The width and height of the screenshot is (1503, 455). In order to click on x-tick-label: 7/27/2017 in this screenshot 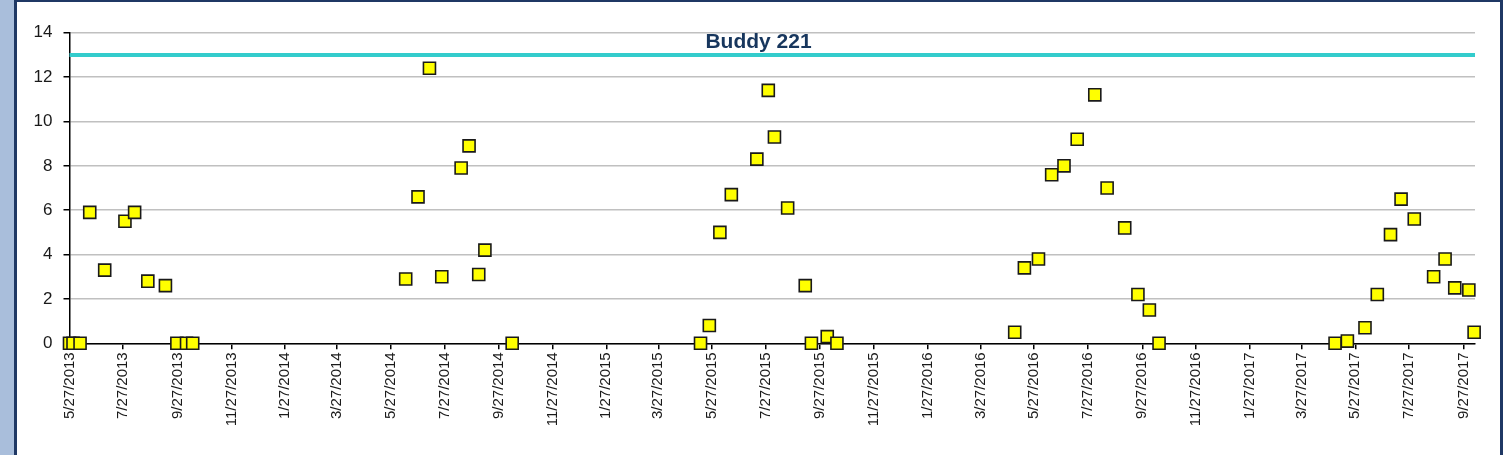, I will do `click(1408, 386)`.